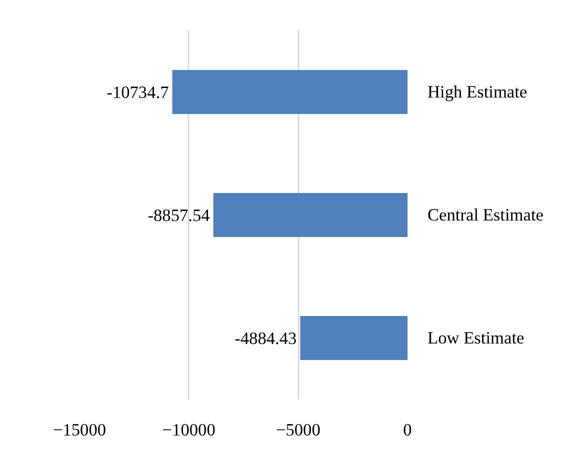 The width and height of the screenshot is (573, 449). What do you see at coordinates (298, 430) in the screenshot?
I see `x-tick-label: −5000` at bounding box center [298, 430].